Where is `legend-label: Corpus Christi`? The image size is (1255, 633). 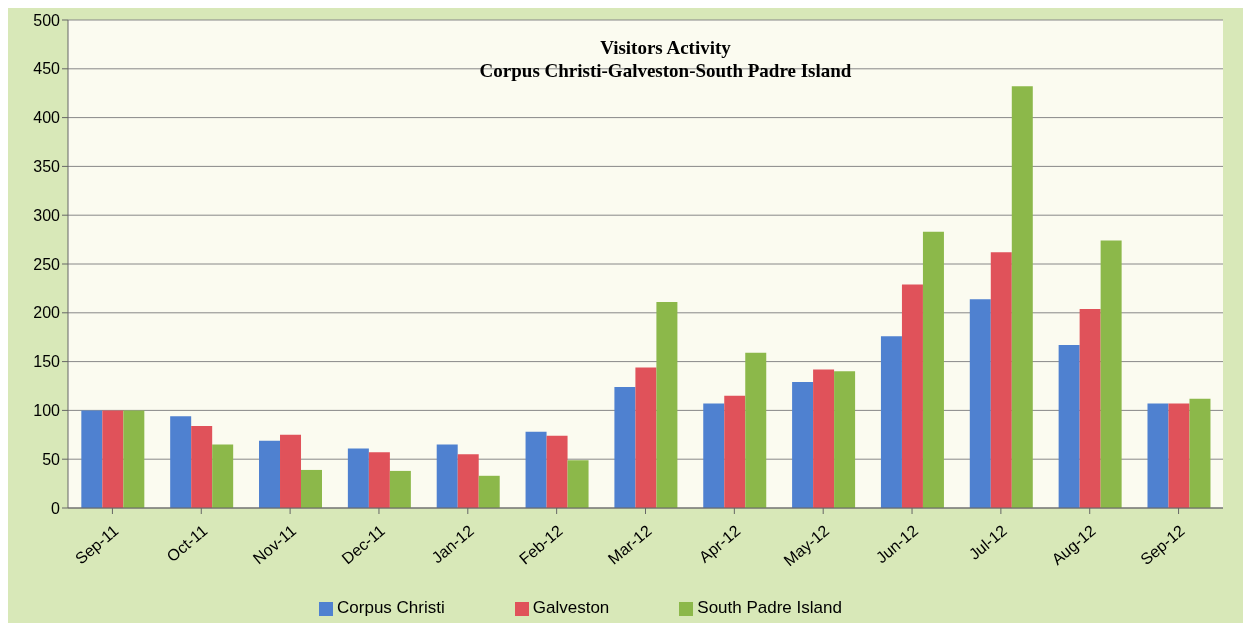 legend-label: Corpus Christi is located at coordinates (391, 607).